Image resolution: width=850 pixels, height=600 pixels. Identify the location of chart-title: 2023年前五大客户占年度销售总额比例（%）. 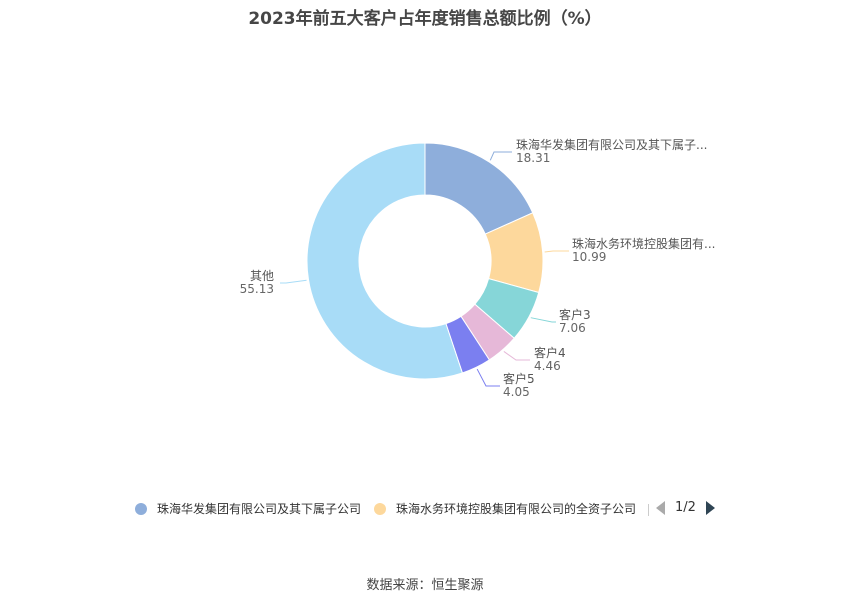
(425, 19).